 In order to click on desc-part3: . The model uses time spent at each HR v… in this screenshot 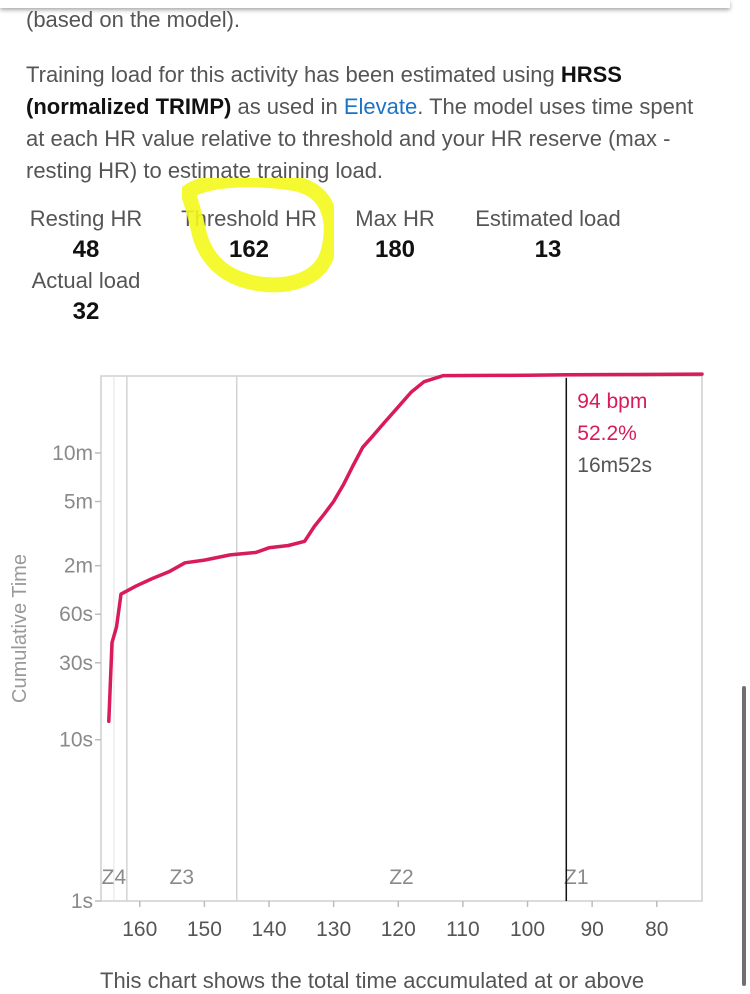, I will do `click(360, 138)`.